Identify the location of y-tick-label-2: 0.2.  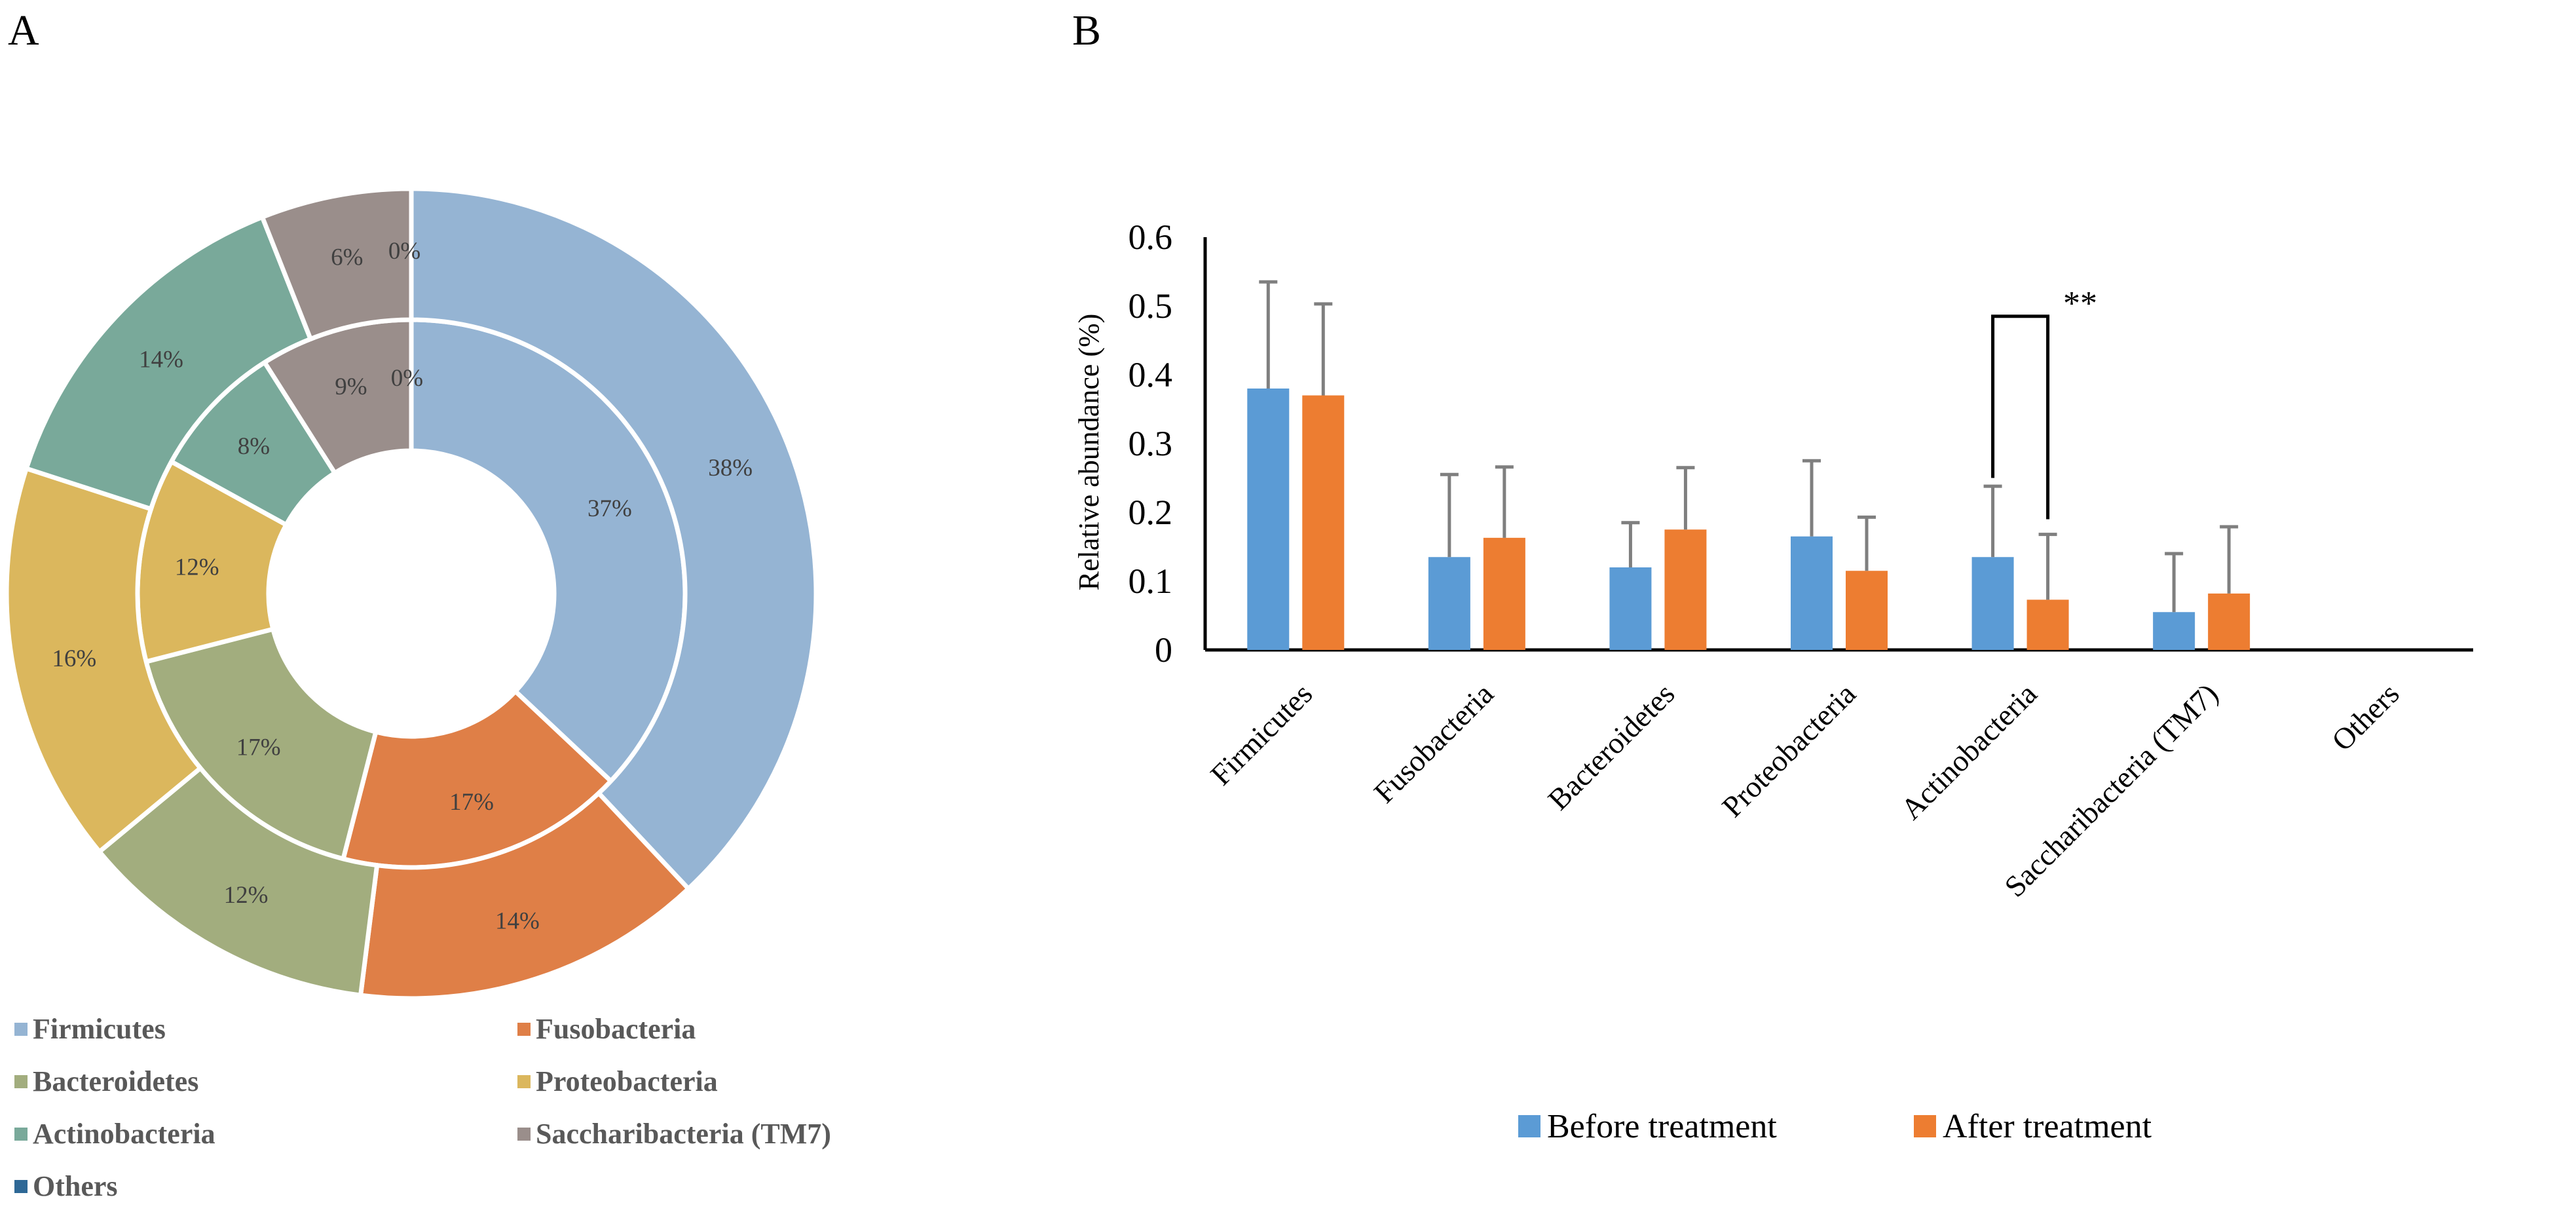
(1151, 512).